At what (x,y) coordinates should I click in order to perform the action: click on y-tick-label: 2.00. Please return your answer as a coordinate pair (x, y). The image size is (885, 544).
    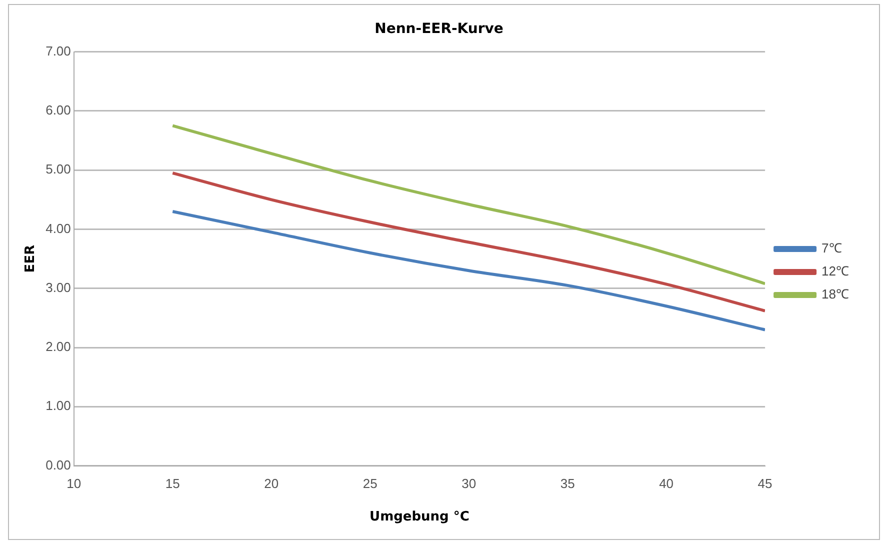
    Looking at the image, I should click on (58, 346).